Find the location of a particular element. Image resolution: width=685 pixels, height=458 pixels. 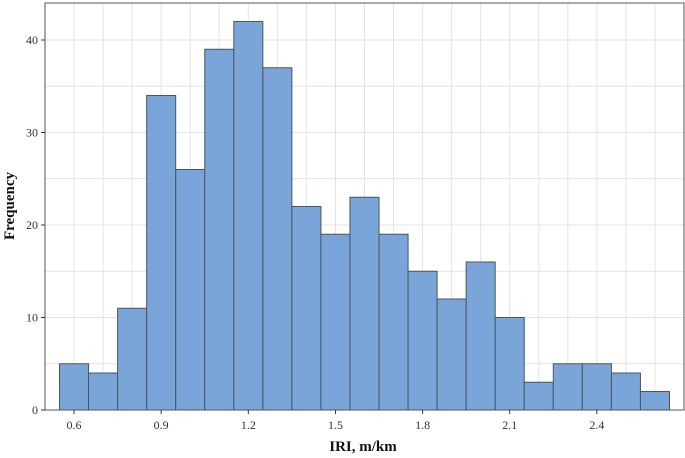

x-tick-label: 2.1 is located at coordinates (509, 425).